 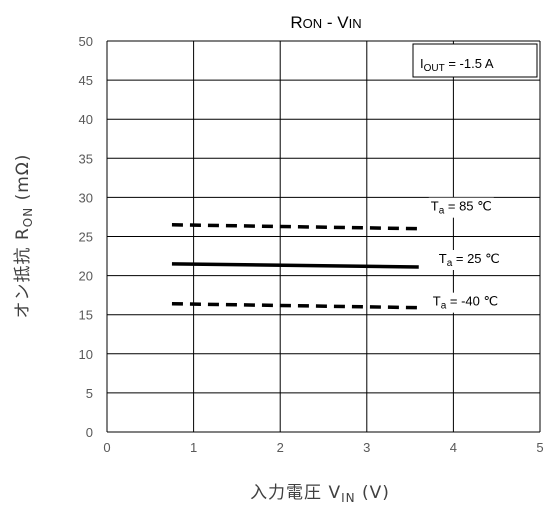 I want to click on series-label-1: Ta = 85 ℃, so click(x=461, y=208).